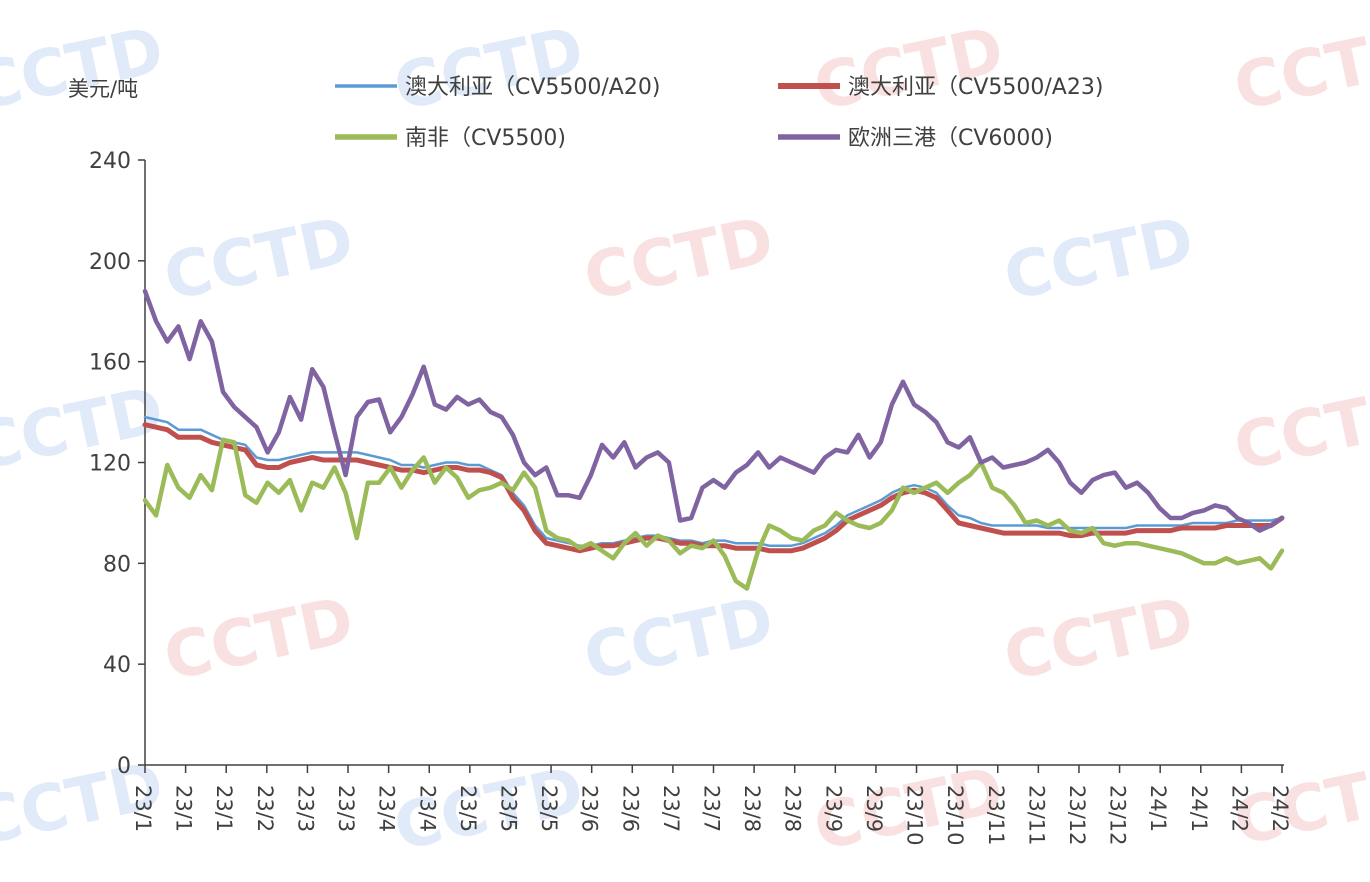 This screenshot has width=1370, height=882. What do you see at coordinates (110, 464) in the screenshot?
I see `y-tick-label: 120` at bounding box center [110, 464].